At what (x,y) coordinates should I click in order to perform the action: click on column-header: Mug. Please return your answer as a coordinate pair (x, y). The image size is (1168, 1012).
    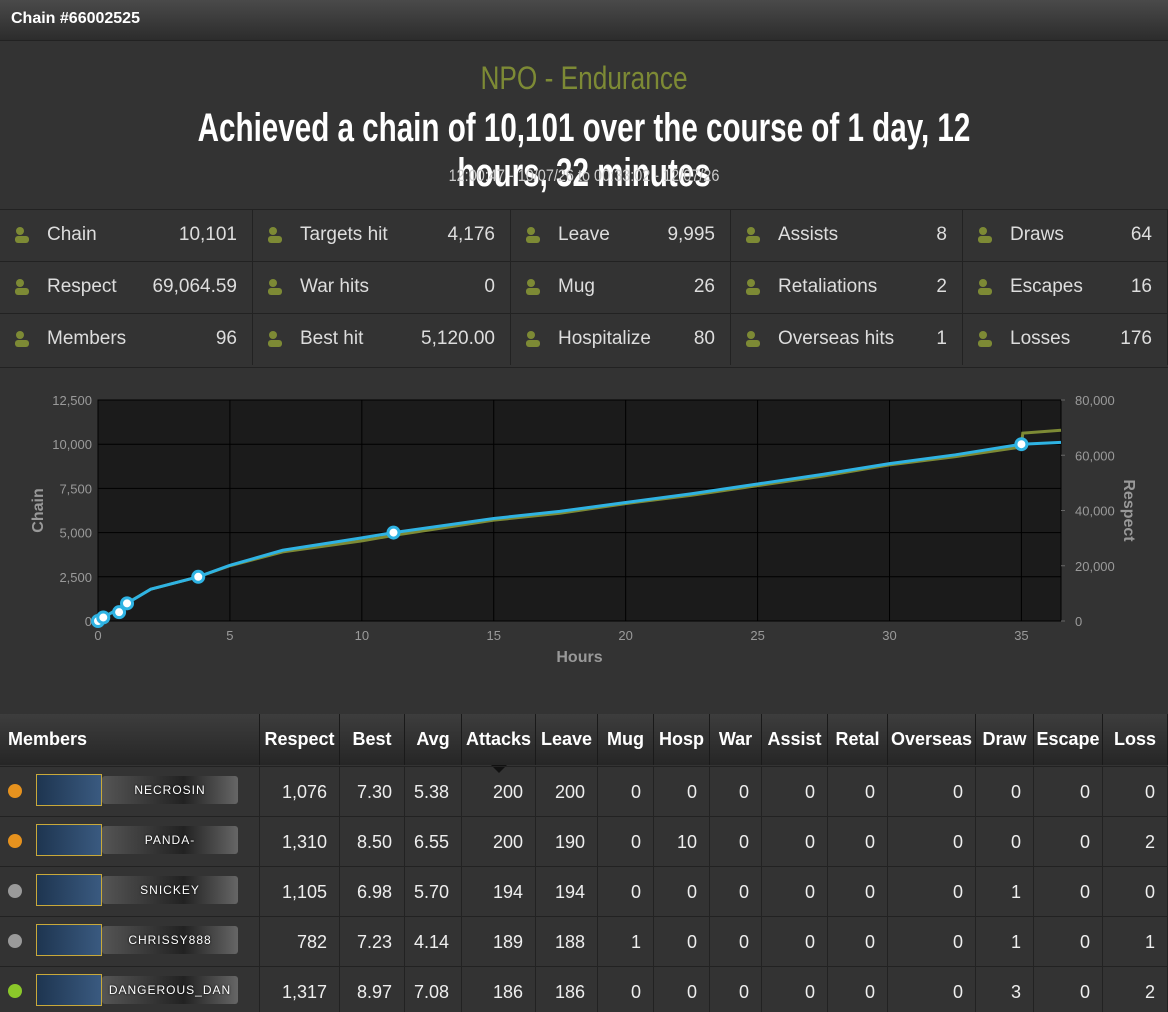
    Looking at the image, I should click on (626, 739).